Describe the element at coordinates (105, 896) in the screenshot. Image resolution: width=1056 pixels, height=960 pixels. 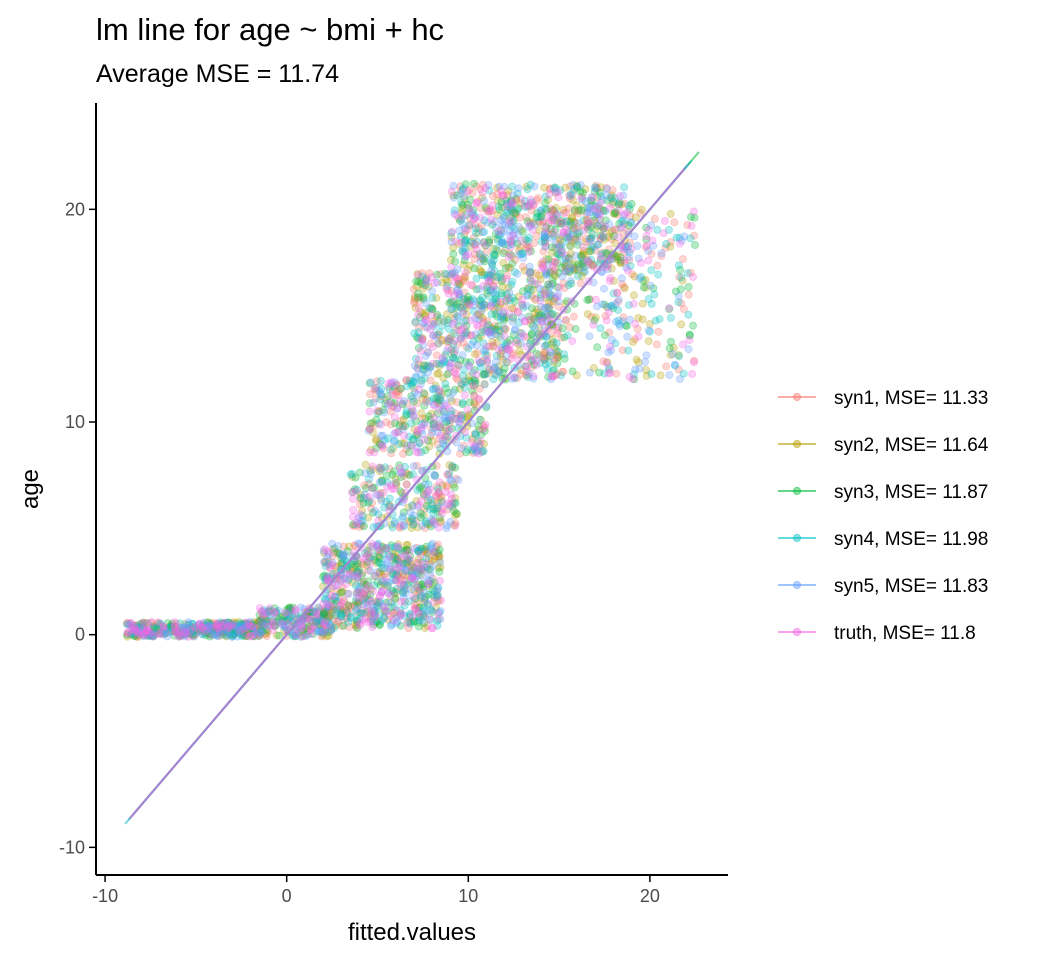
I see `x-tick-label: -10` at that location.